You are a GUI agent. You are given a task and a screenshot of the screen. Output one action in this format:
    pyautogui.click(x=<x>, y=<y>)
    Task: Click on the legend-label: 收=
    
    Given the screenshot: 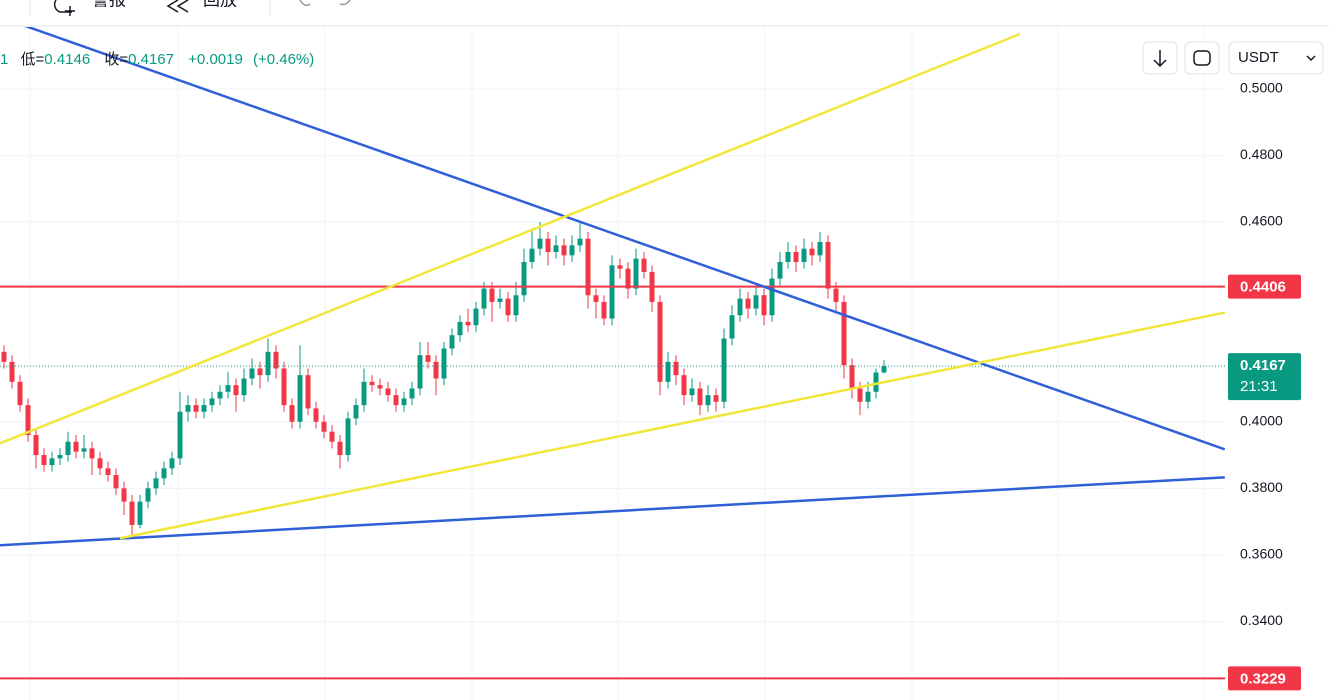 What is the action you would take?
    pyautogui.click(x=116, y=59)
    